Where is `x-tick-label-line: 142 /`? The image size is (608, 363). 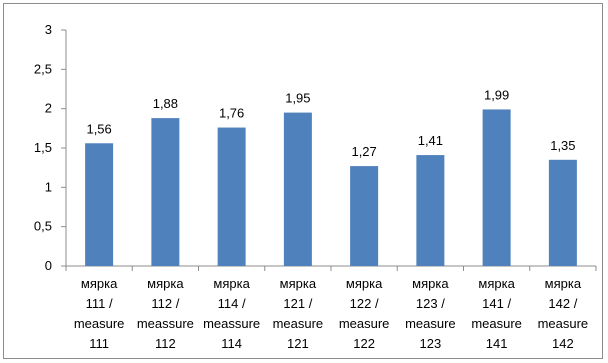 x-tick-label-line: 142 / is located at coordinates (562, 303).